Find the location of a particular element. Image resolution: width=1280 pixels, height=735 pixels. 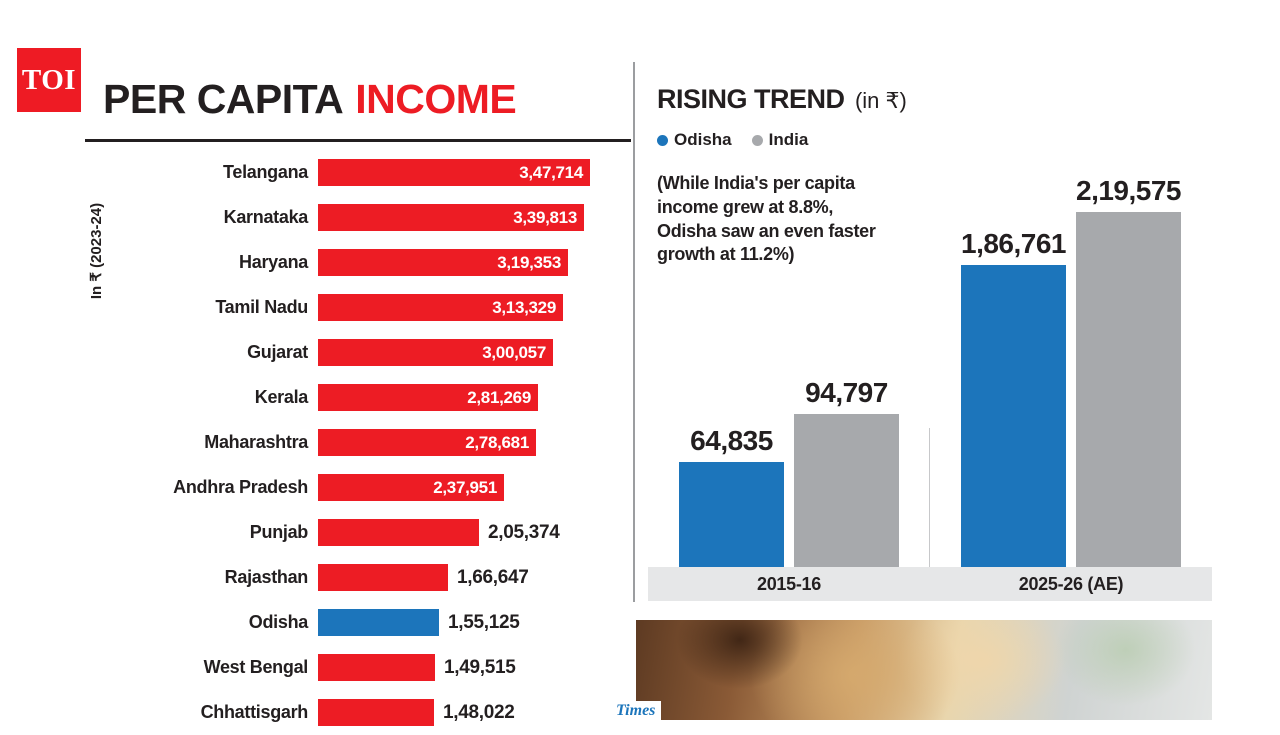

trend-legend: Odisha India is located at coordinates (732, 140).